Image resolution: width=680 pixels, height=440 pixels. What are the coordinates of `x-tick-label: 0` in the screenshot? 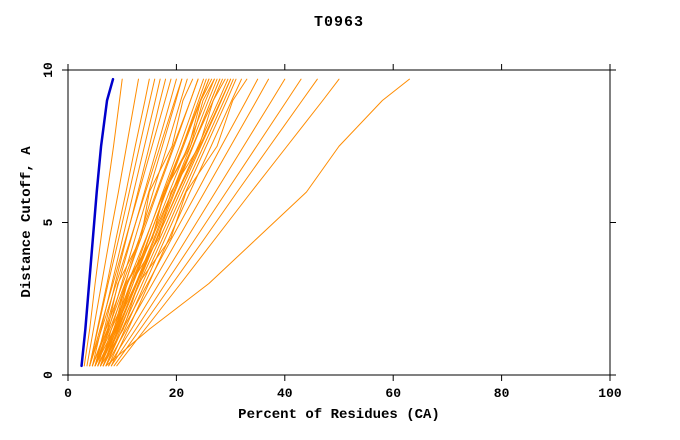 It's located at (68, 393).